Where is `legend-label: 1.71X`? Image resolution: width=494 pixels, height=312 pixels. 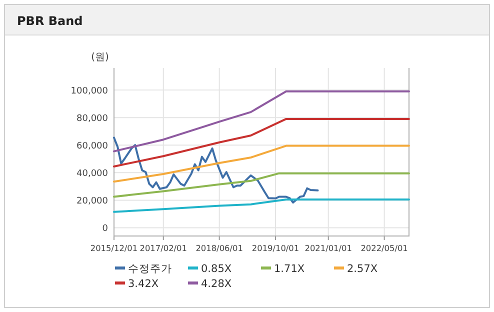 legend-label: 1.71X is located at coordinates (289, 269).